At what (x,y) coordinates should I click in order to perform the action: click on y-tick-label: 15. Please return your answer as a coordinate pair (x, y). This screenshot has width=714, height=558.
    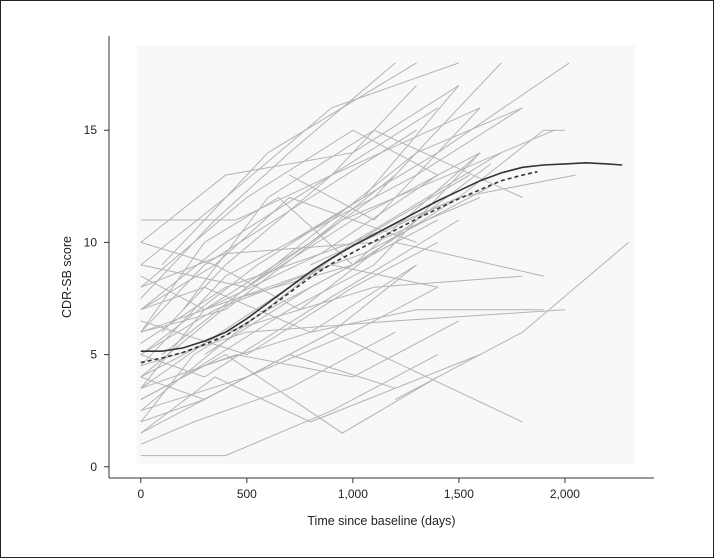
    Looking at the image, I should click on (91, 130).